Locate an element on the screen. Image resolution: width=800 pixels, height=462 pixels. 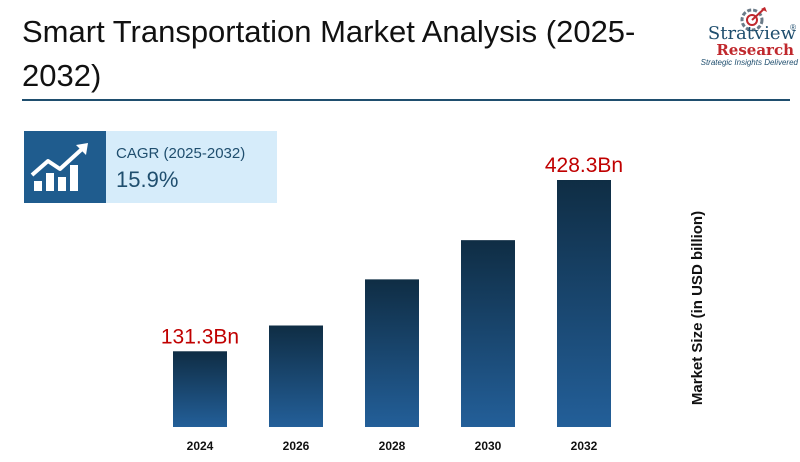
x-tick-label: 2032 is located at coordinates (584, 446).